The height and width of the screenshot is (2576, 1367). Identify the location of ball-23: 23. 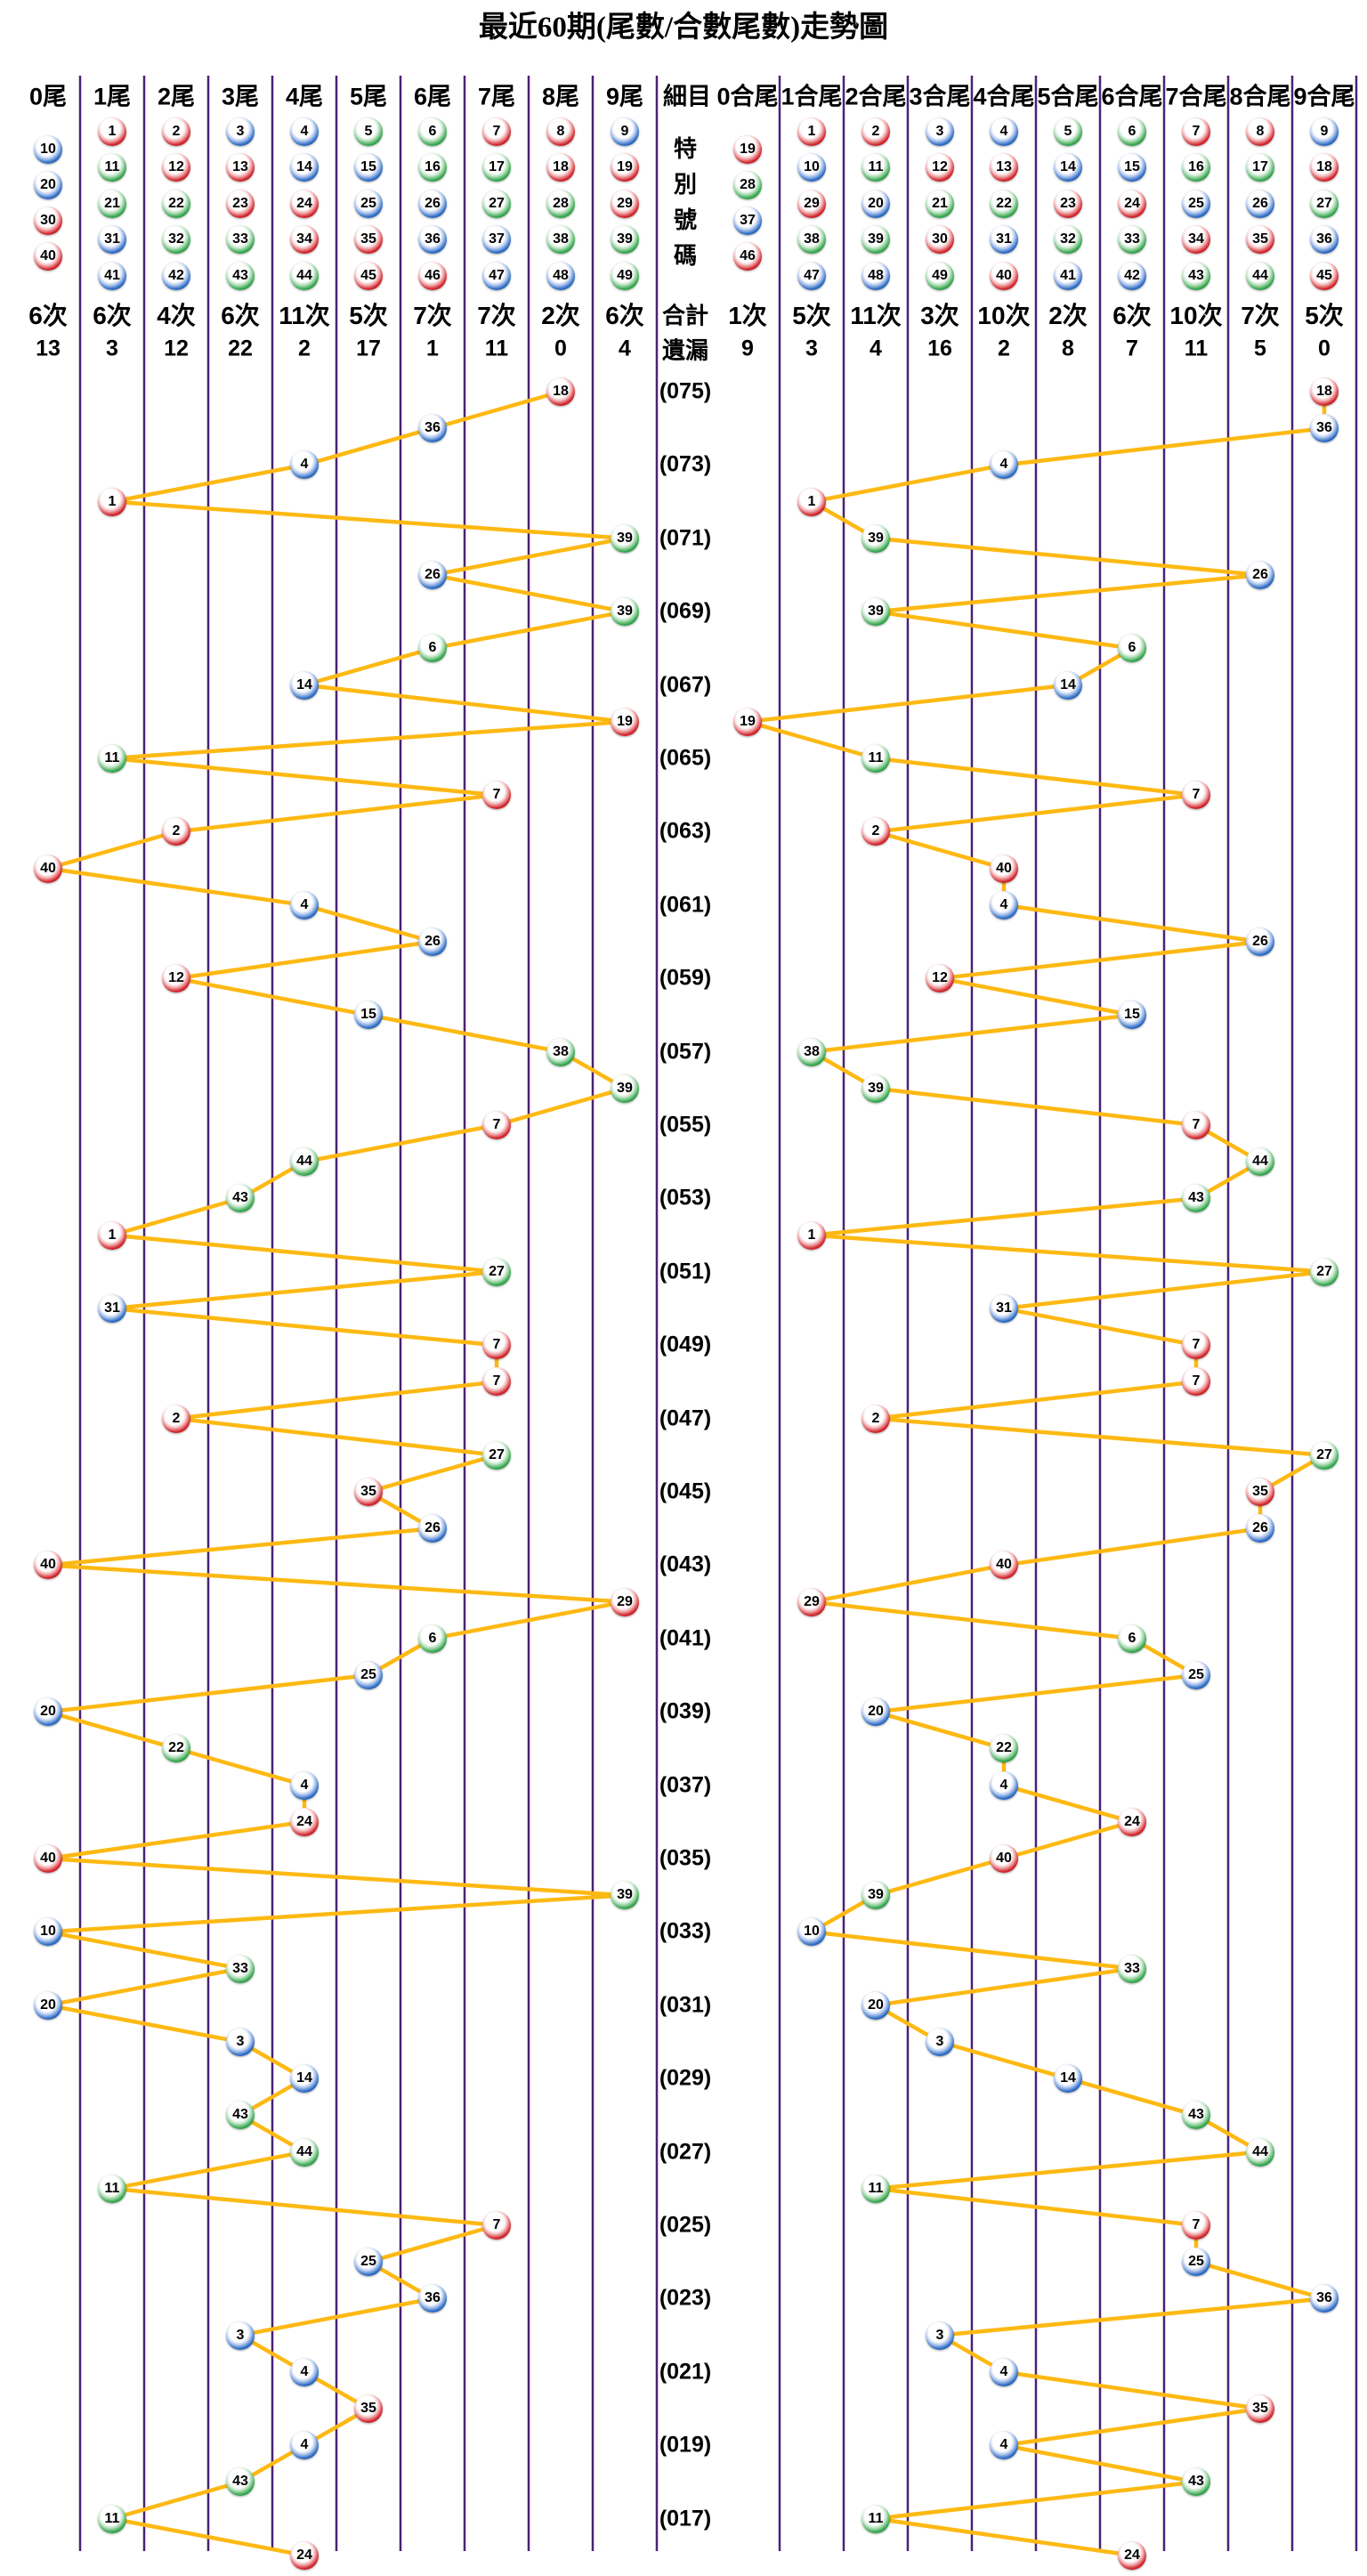
(1068, 204).